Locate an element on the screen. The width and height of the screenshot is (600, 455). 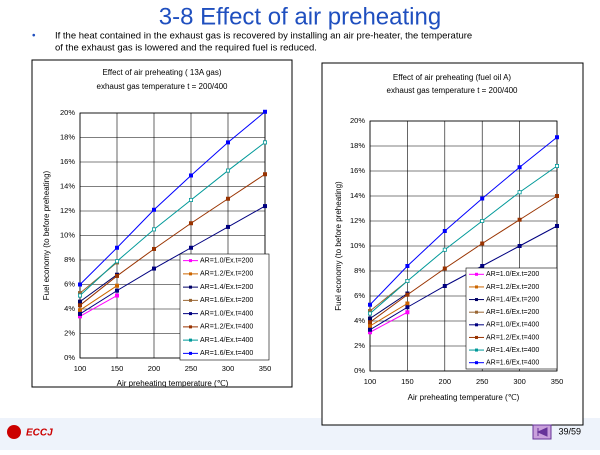
y-tick-label: 0% is located at coordinates (359, 370).